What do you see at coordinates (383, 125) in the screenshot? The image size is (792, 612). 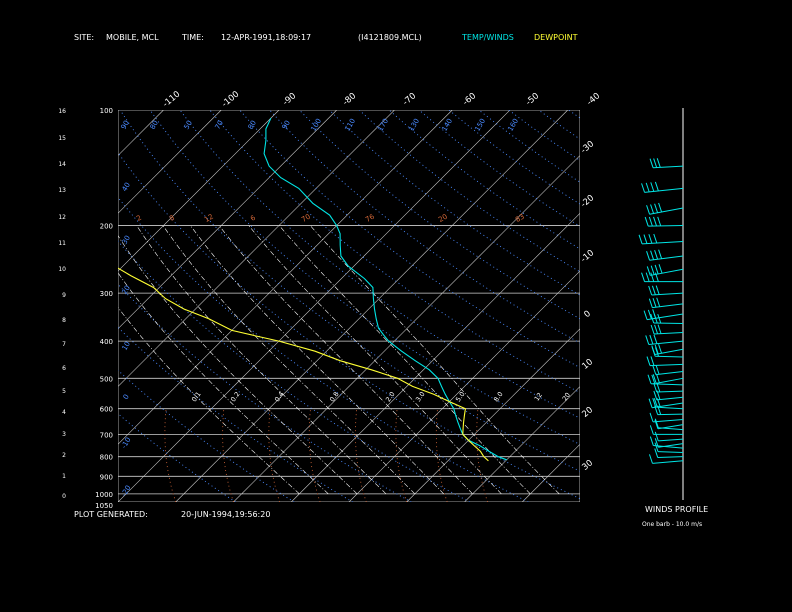 I see `dry-adiabat-label: 170` at bounding box center [383, 125].